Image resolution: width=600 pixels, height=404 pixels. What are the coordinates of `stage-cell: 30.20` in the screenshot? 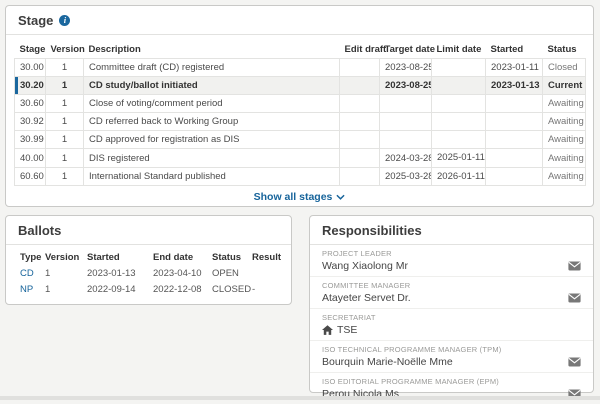 It's located at (30, 85).